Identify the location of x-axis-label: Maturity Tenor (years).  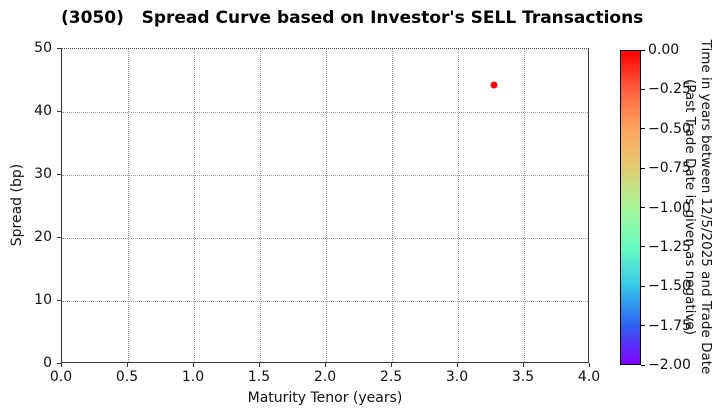
(325, 398).